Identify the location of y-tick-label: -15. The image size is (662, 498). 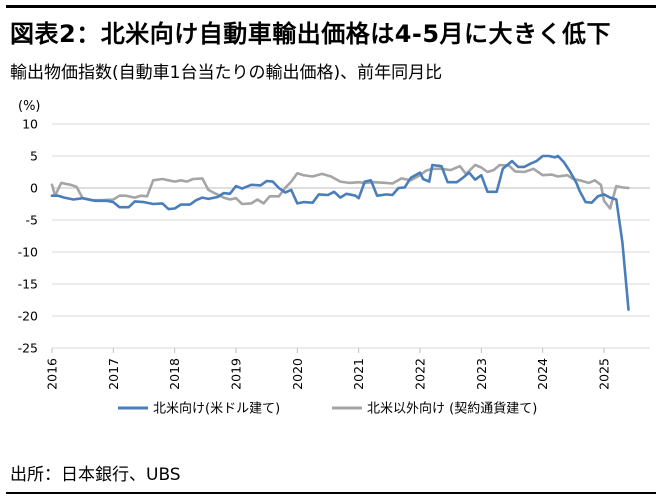
(28, 284).